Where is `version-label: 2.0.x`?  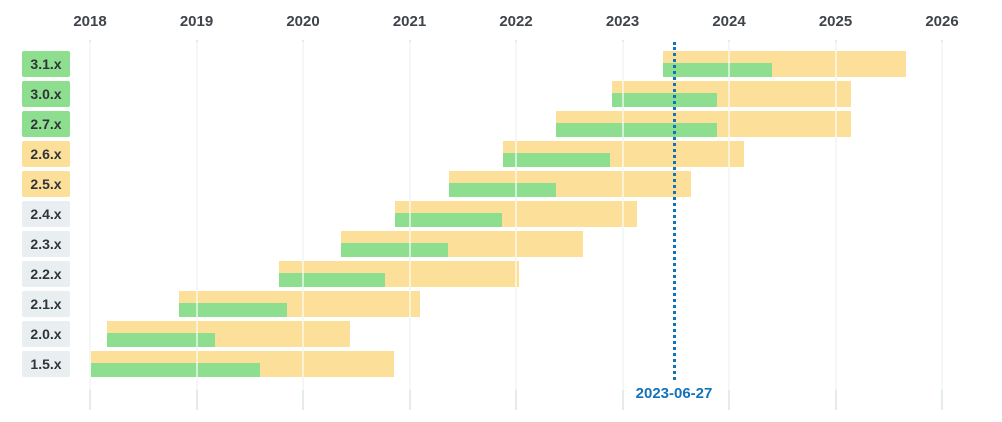
version-label: 2.0.x is located at coordinates (46, 334).